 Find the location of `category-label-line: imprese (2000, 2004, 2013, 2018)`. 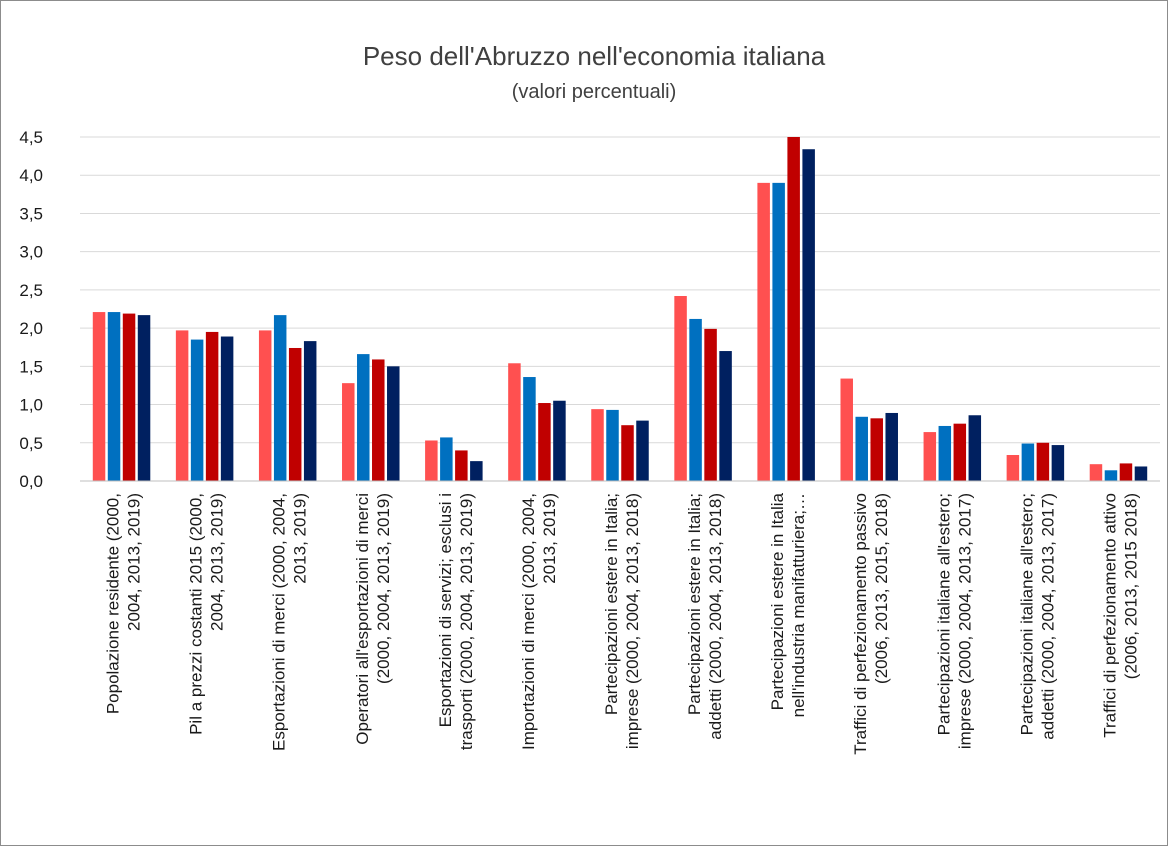

category-label-line: imprese (2000, 2004, 2013, 2018) is located at coordinates (632, 621).